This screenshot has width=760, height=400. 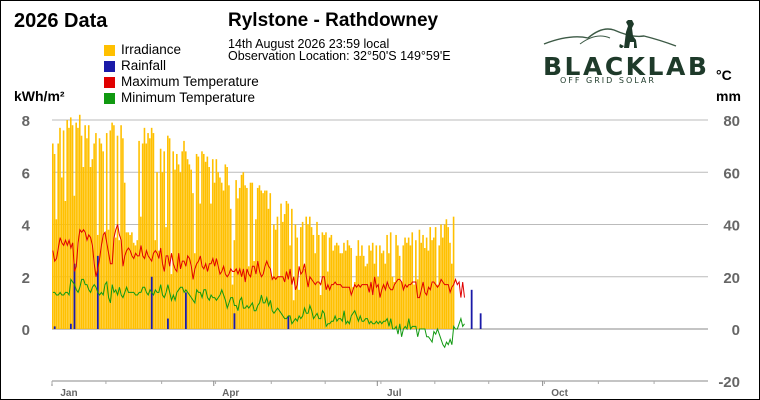 What do you see at coordinates (628, 34) in the screenshot?
I see `dog-icon` at bounding box center [628, 34].